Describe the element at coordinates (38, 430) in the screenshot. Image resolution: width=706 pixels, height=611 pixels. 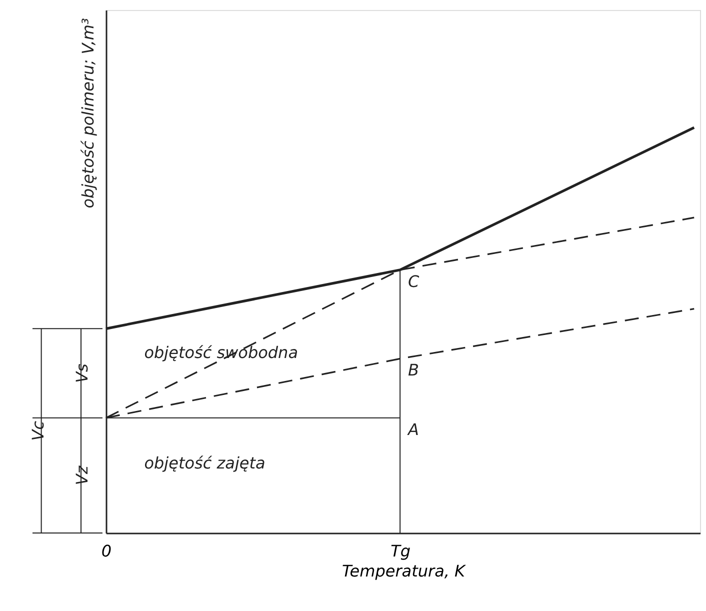
I see `text: Vc` at that location.